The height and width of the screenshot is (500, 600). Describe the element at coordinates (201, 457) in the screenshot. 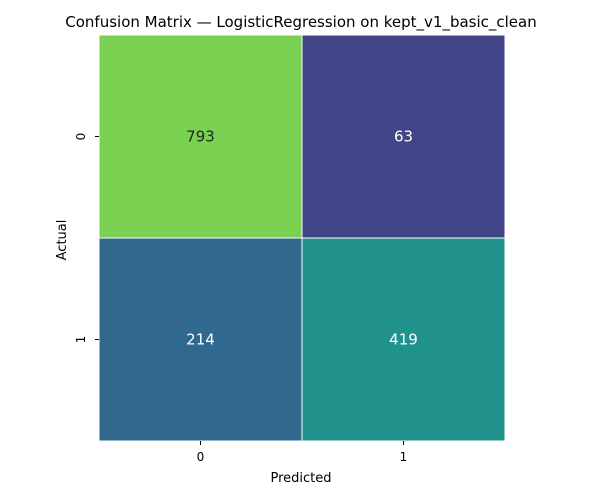

I see `x-tick-label-0: 0` at that location.